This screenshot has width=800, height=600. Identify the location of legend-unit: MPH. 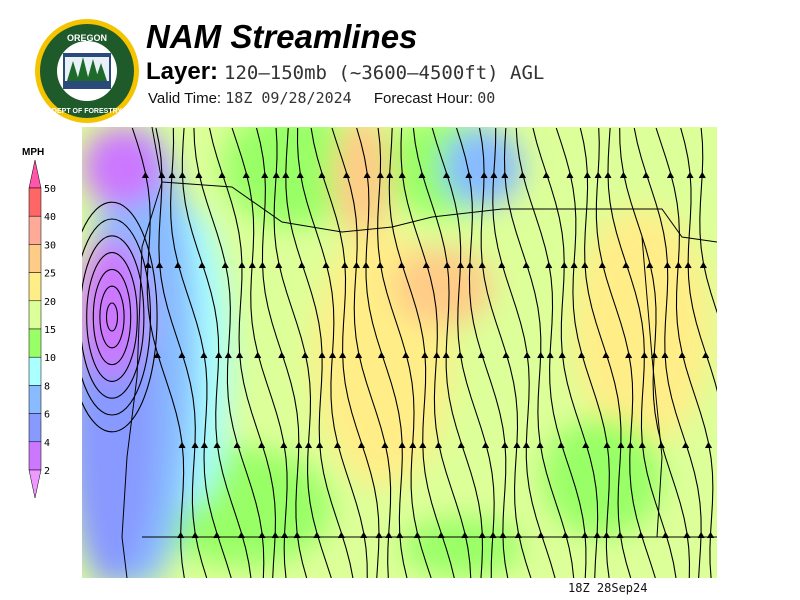
(33, 152).